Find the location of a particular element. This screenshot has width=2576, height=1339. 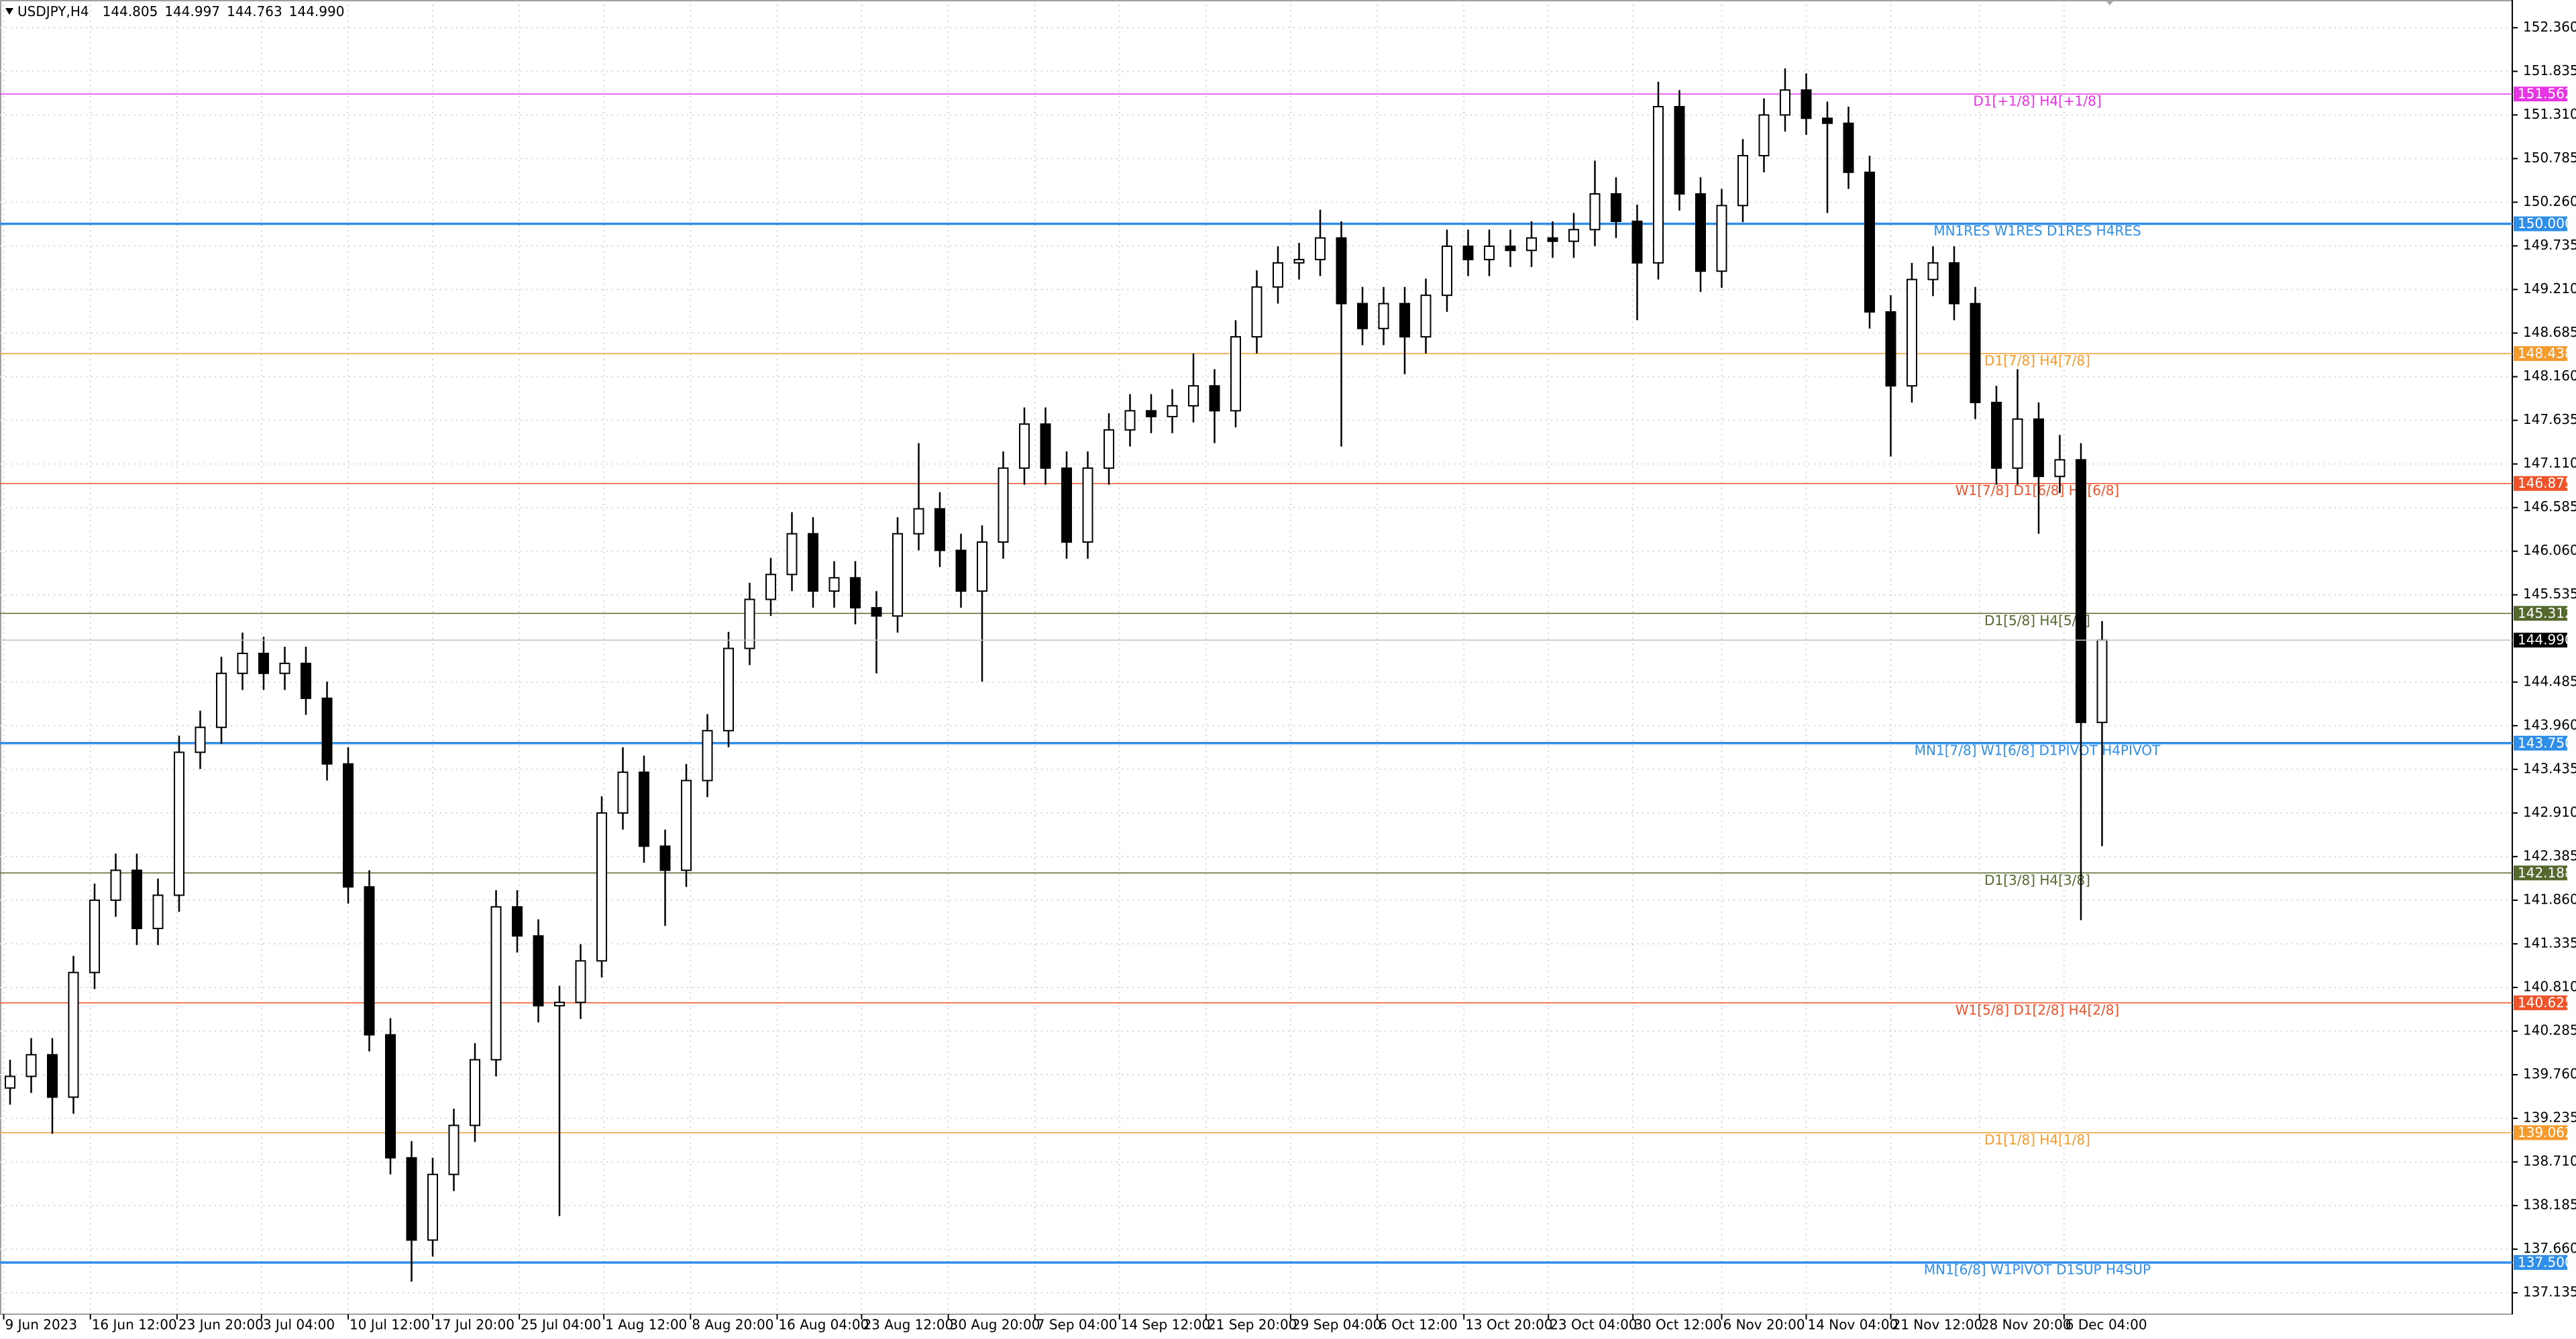

x-tick-label: 14 Sep 12:00 is located at coordinates (1166, 1325).